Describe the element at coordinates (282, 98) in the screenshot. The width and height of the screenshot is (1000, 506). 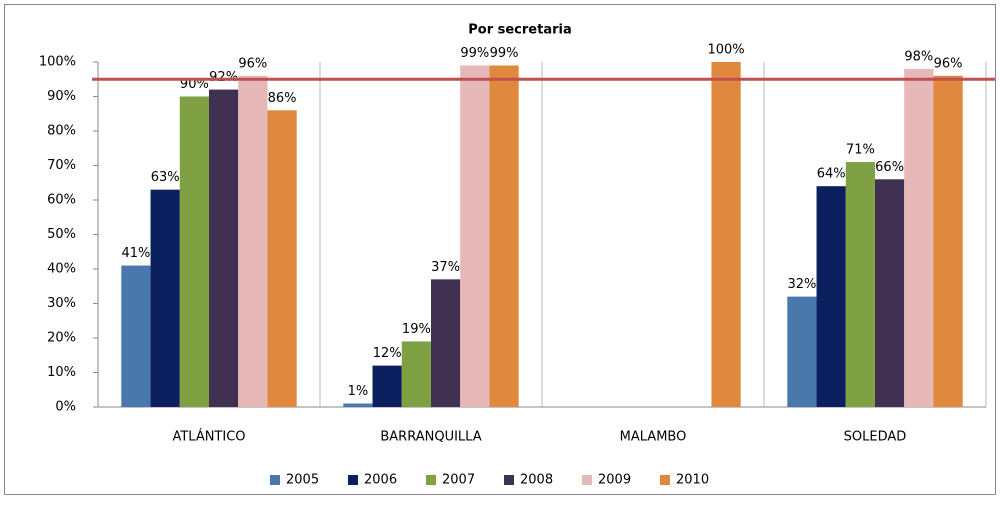
I see `value-label: 86%` at that location.